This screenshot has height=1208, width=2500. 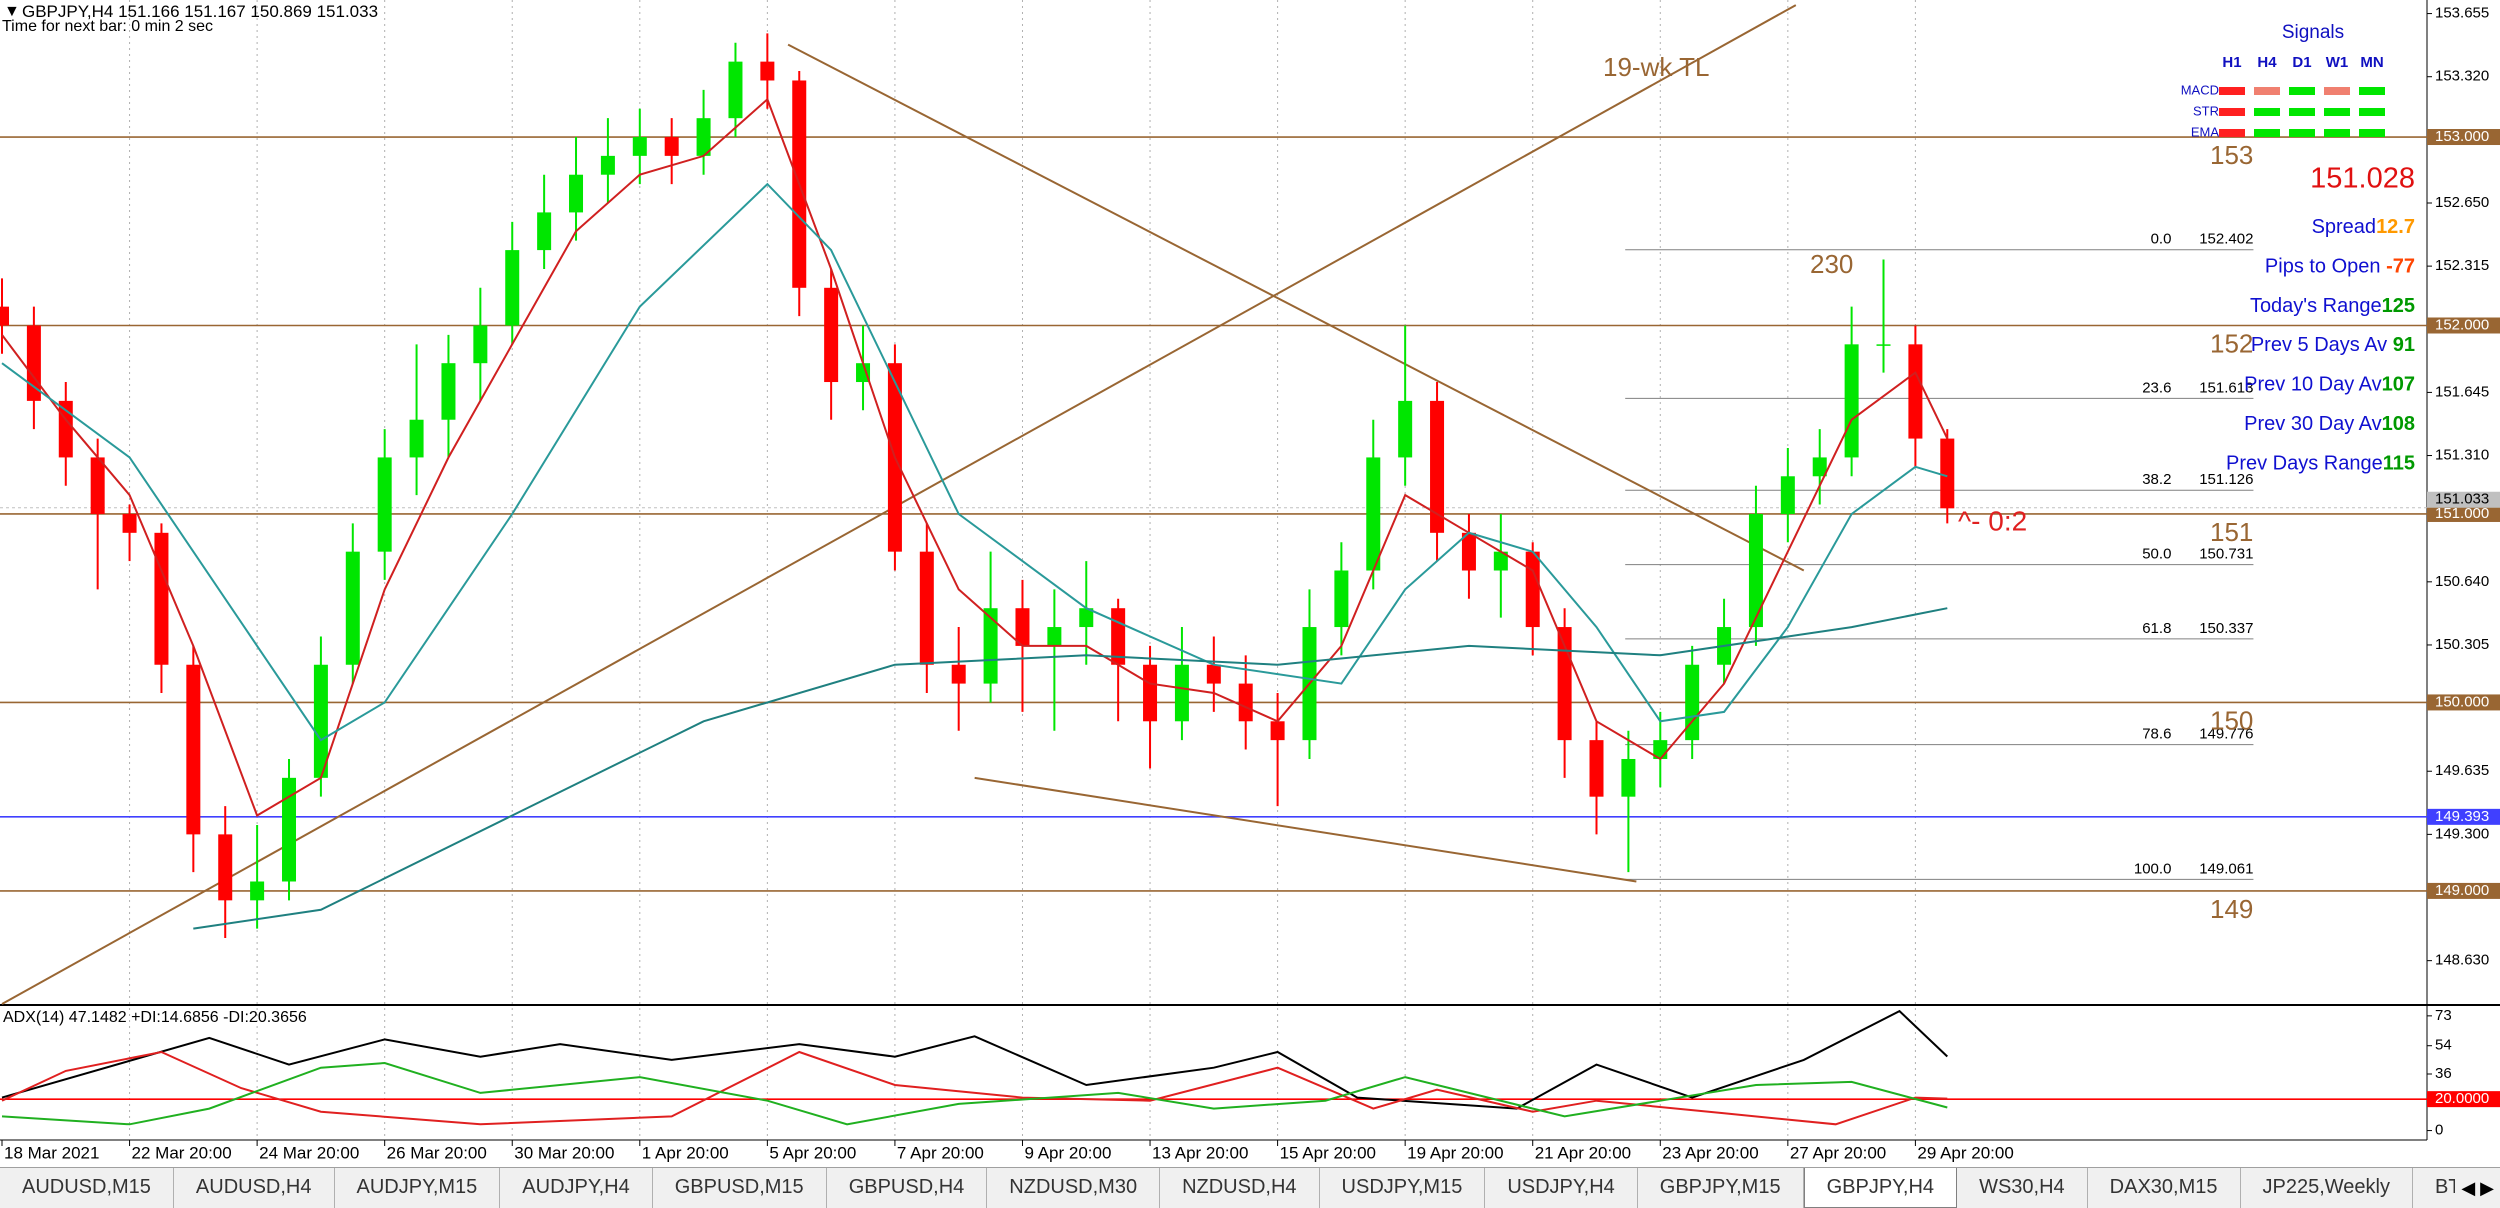 I want to click on signal-period: MN, so click(x=2371, y=62).